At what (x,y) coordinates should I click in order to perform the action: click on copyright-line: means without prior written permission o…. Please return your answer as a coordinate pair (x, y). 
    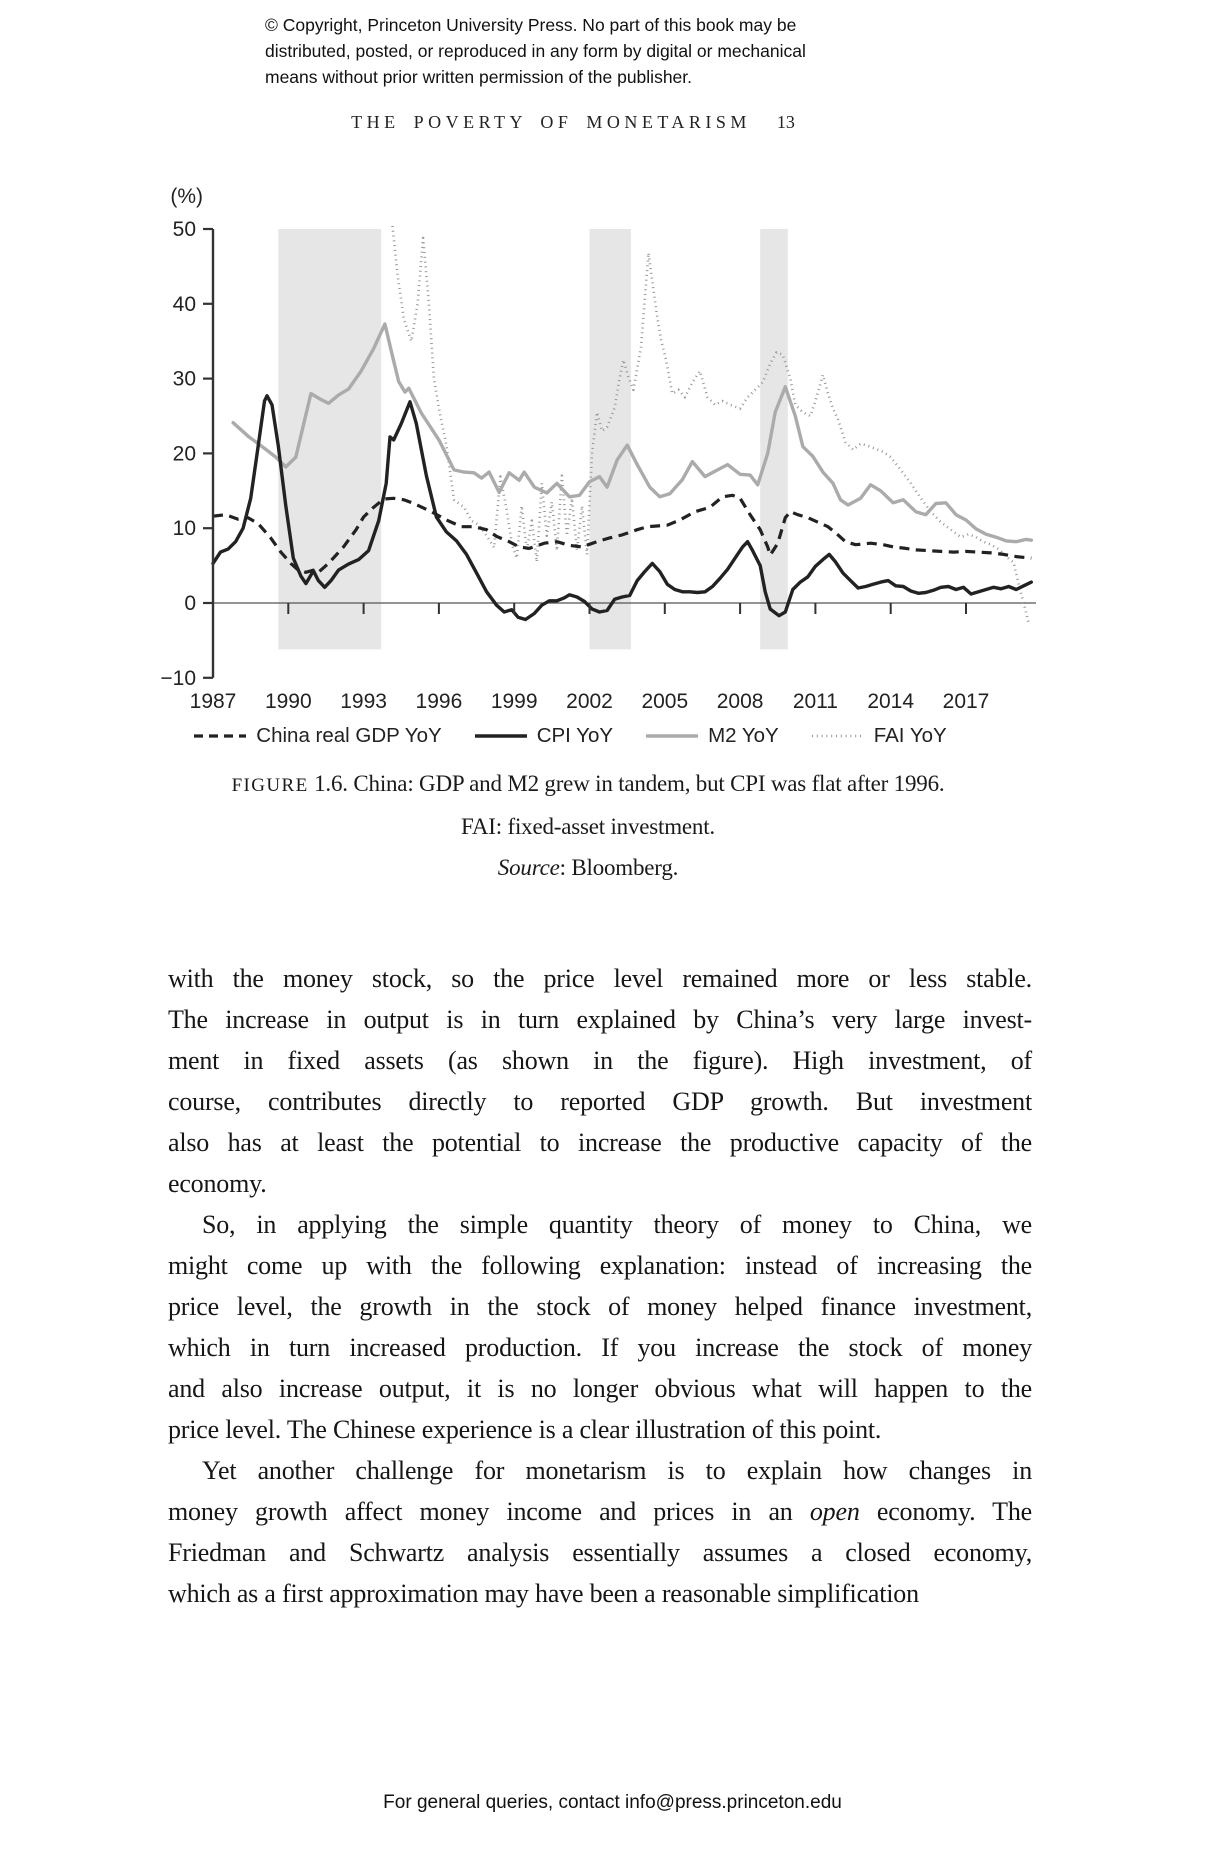
    Looking at the image, I should click on (479, 77).